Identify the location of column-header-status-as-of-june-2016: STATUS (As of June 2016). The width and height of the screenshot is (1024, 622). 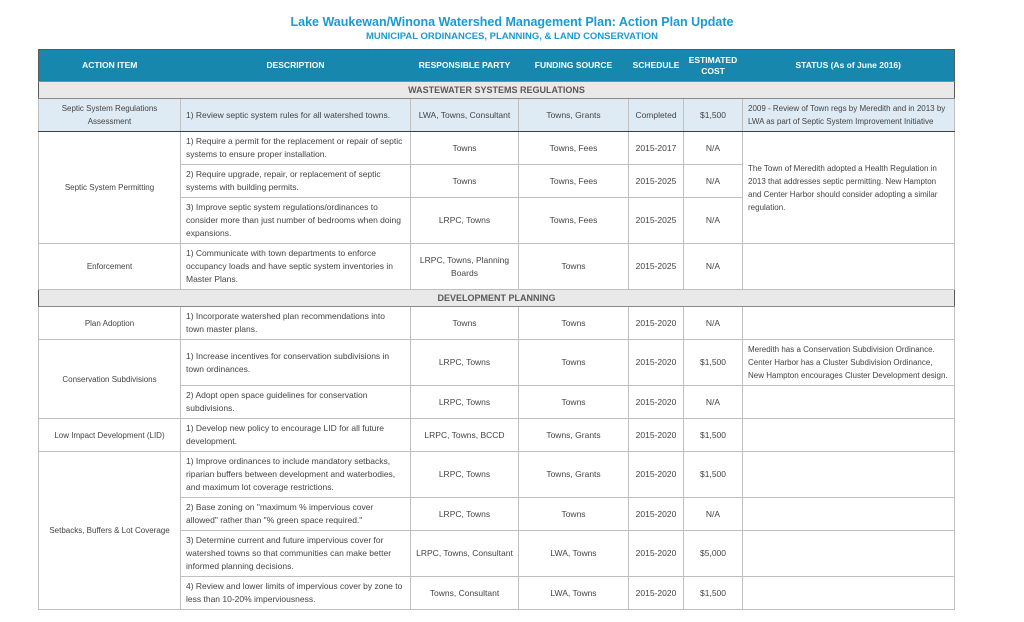
(848, 65).